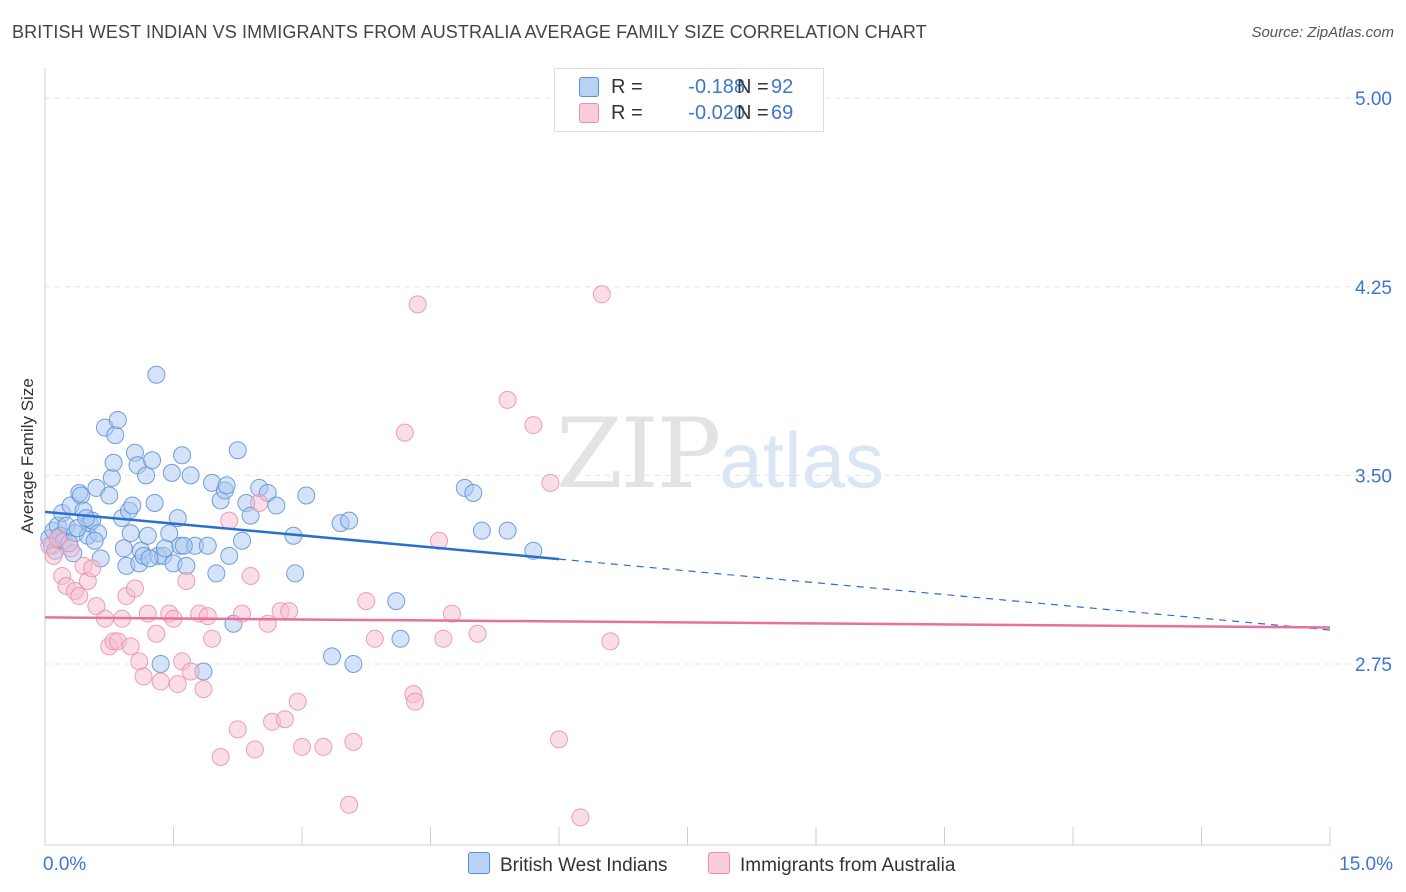 The width and height of the screenshot is (1406, 892). What do you see at coordinates (689, 100) in the screenshot?
I see `correlation-legend: R = -0.188 N = 92 R = -0.020 N = 69` at bounding box center [689, 100].